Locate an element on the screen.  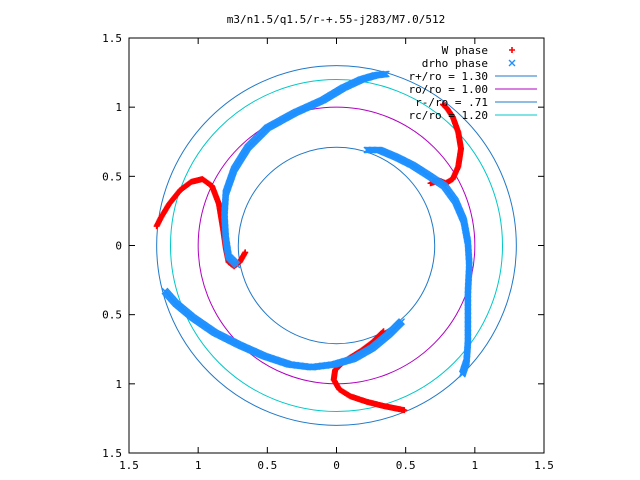
legend-label: drho phase is located at coordinates (455, 63).